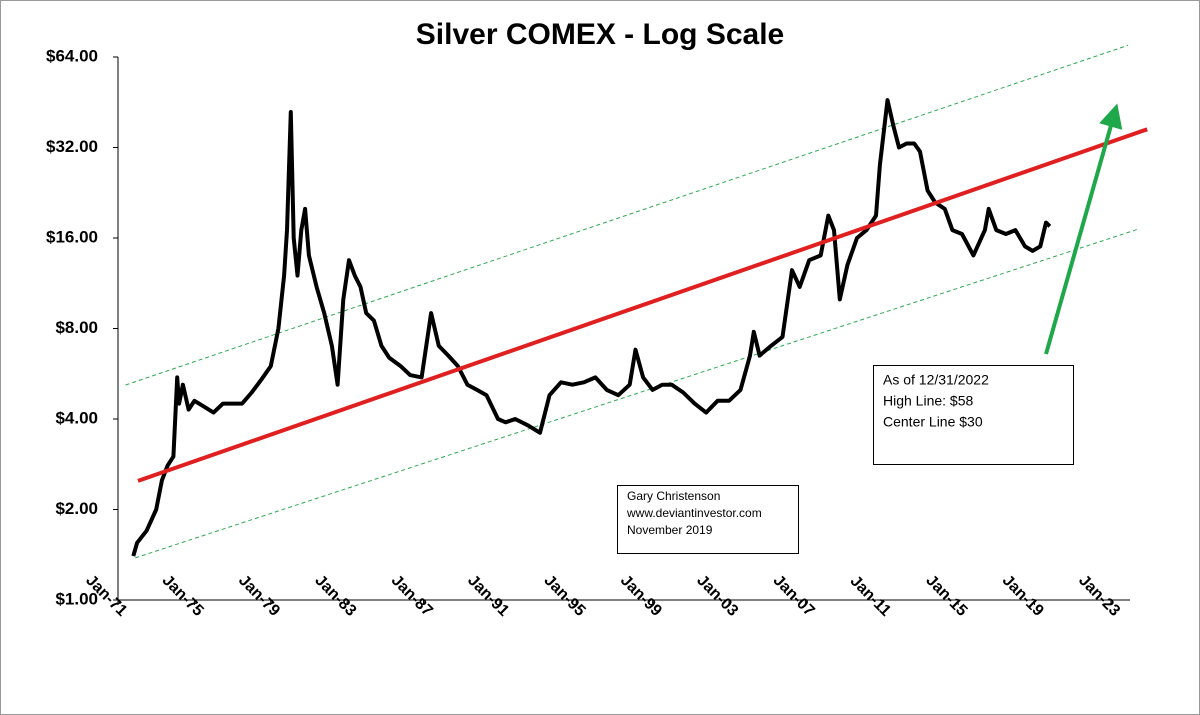 The width and height of the screenshot is (1200, 715). What do you see at coordinates (72, 236) in the screenshot?
I see `y-tick-label: $16.00` at bounding box center [72, 236].